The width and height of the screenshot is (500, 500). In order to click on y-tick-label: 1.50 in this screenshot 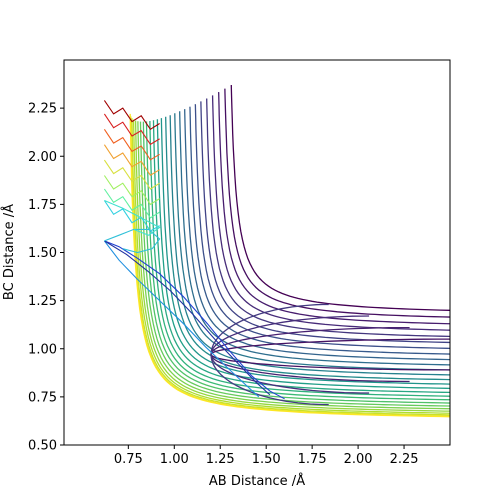, I will do `click(42, 253)`.